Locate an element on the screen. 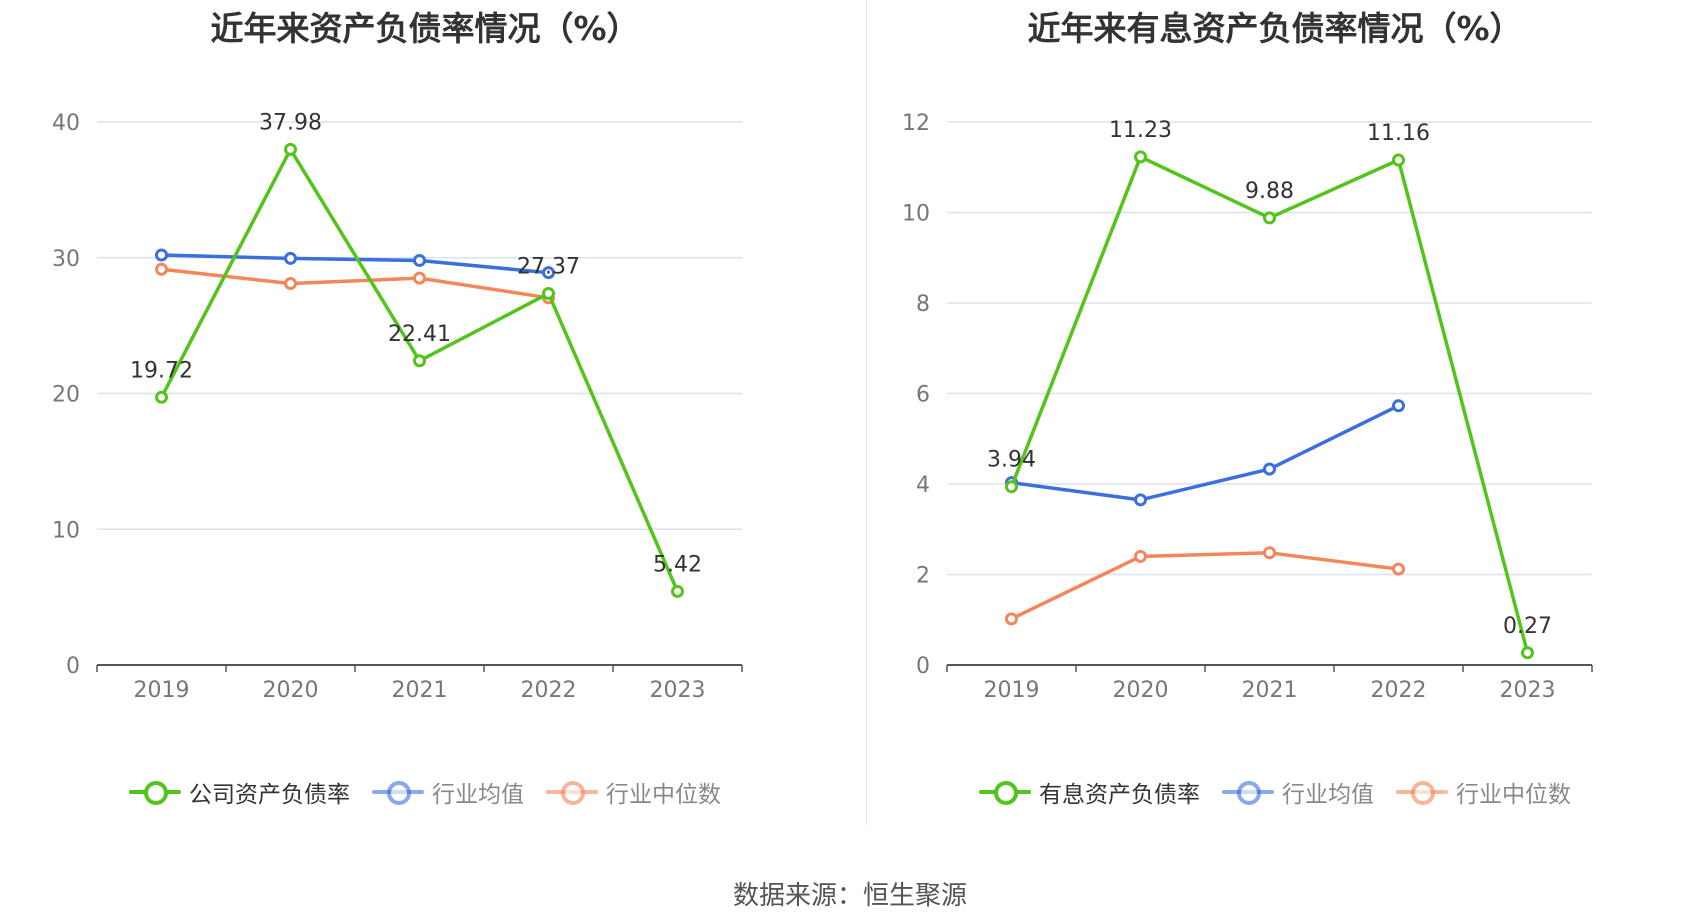 The width and height of the screenshot is (1700, 918). y-tick-label: 12 is located at coordinates (916, 123).